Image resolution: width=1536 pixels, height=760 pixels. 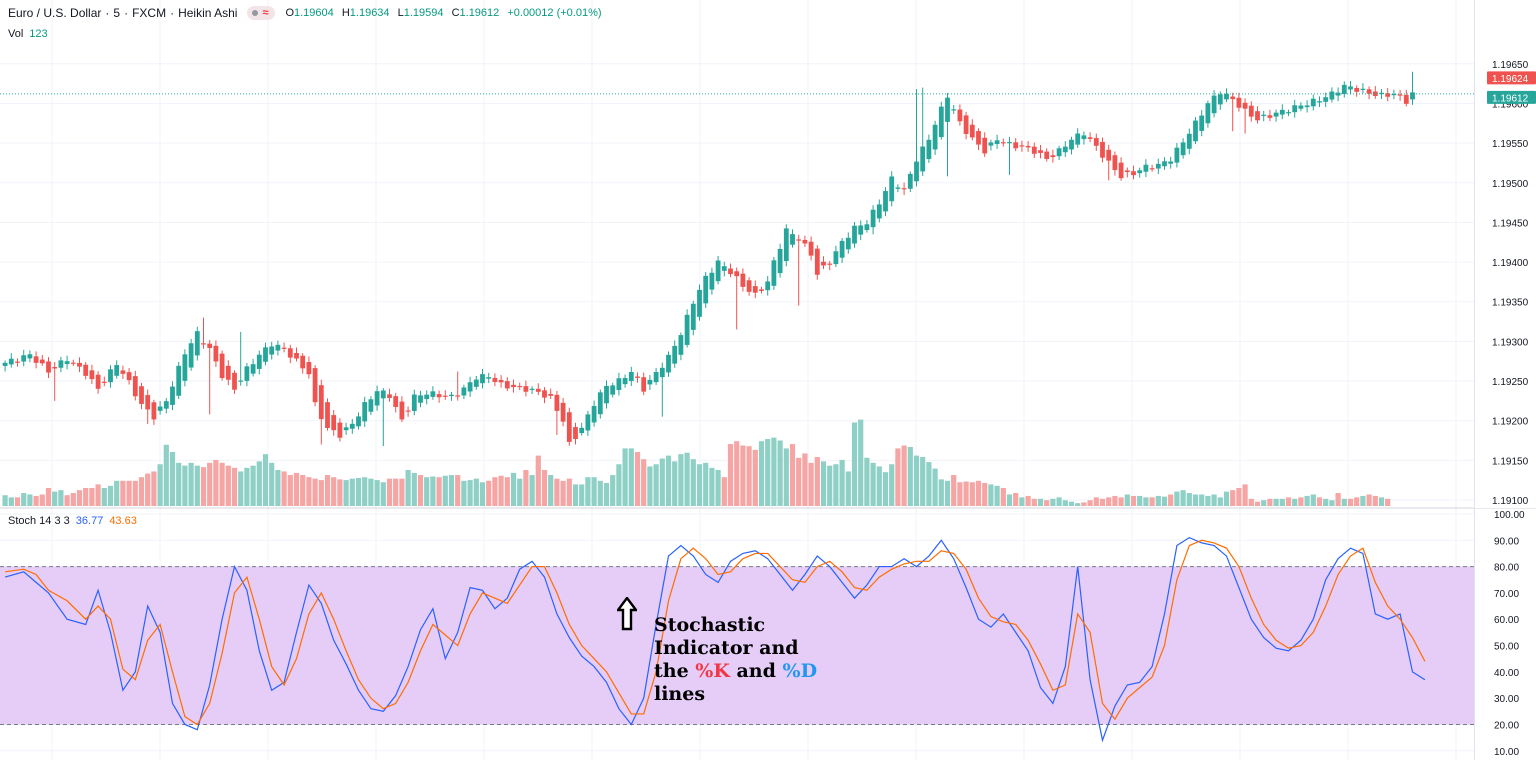 I want to click on stoch-legend: Stoch 14 3 3 36.77 43.63, so click(x=72, y=521).